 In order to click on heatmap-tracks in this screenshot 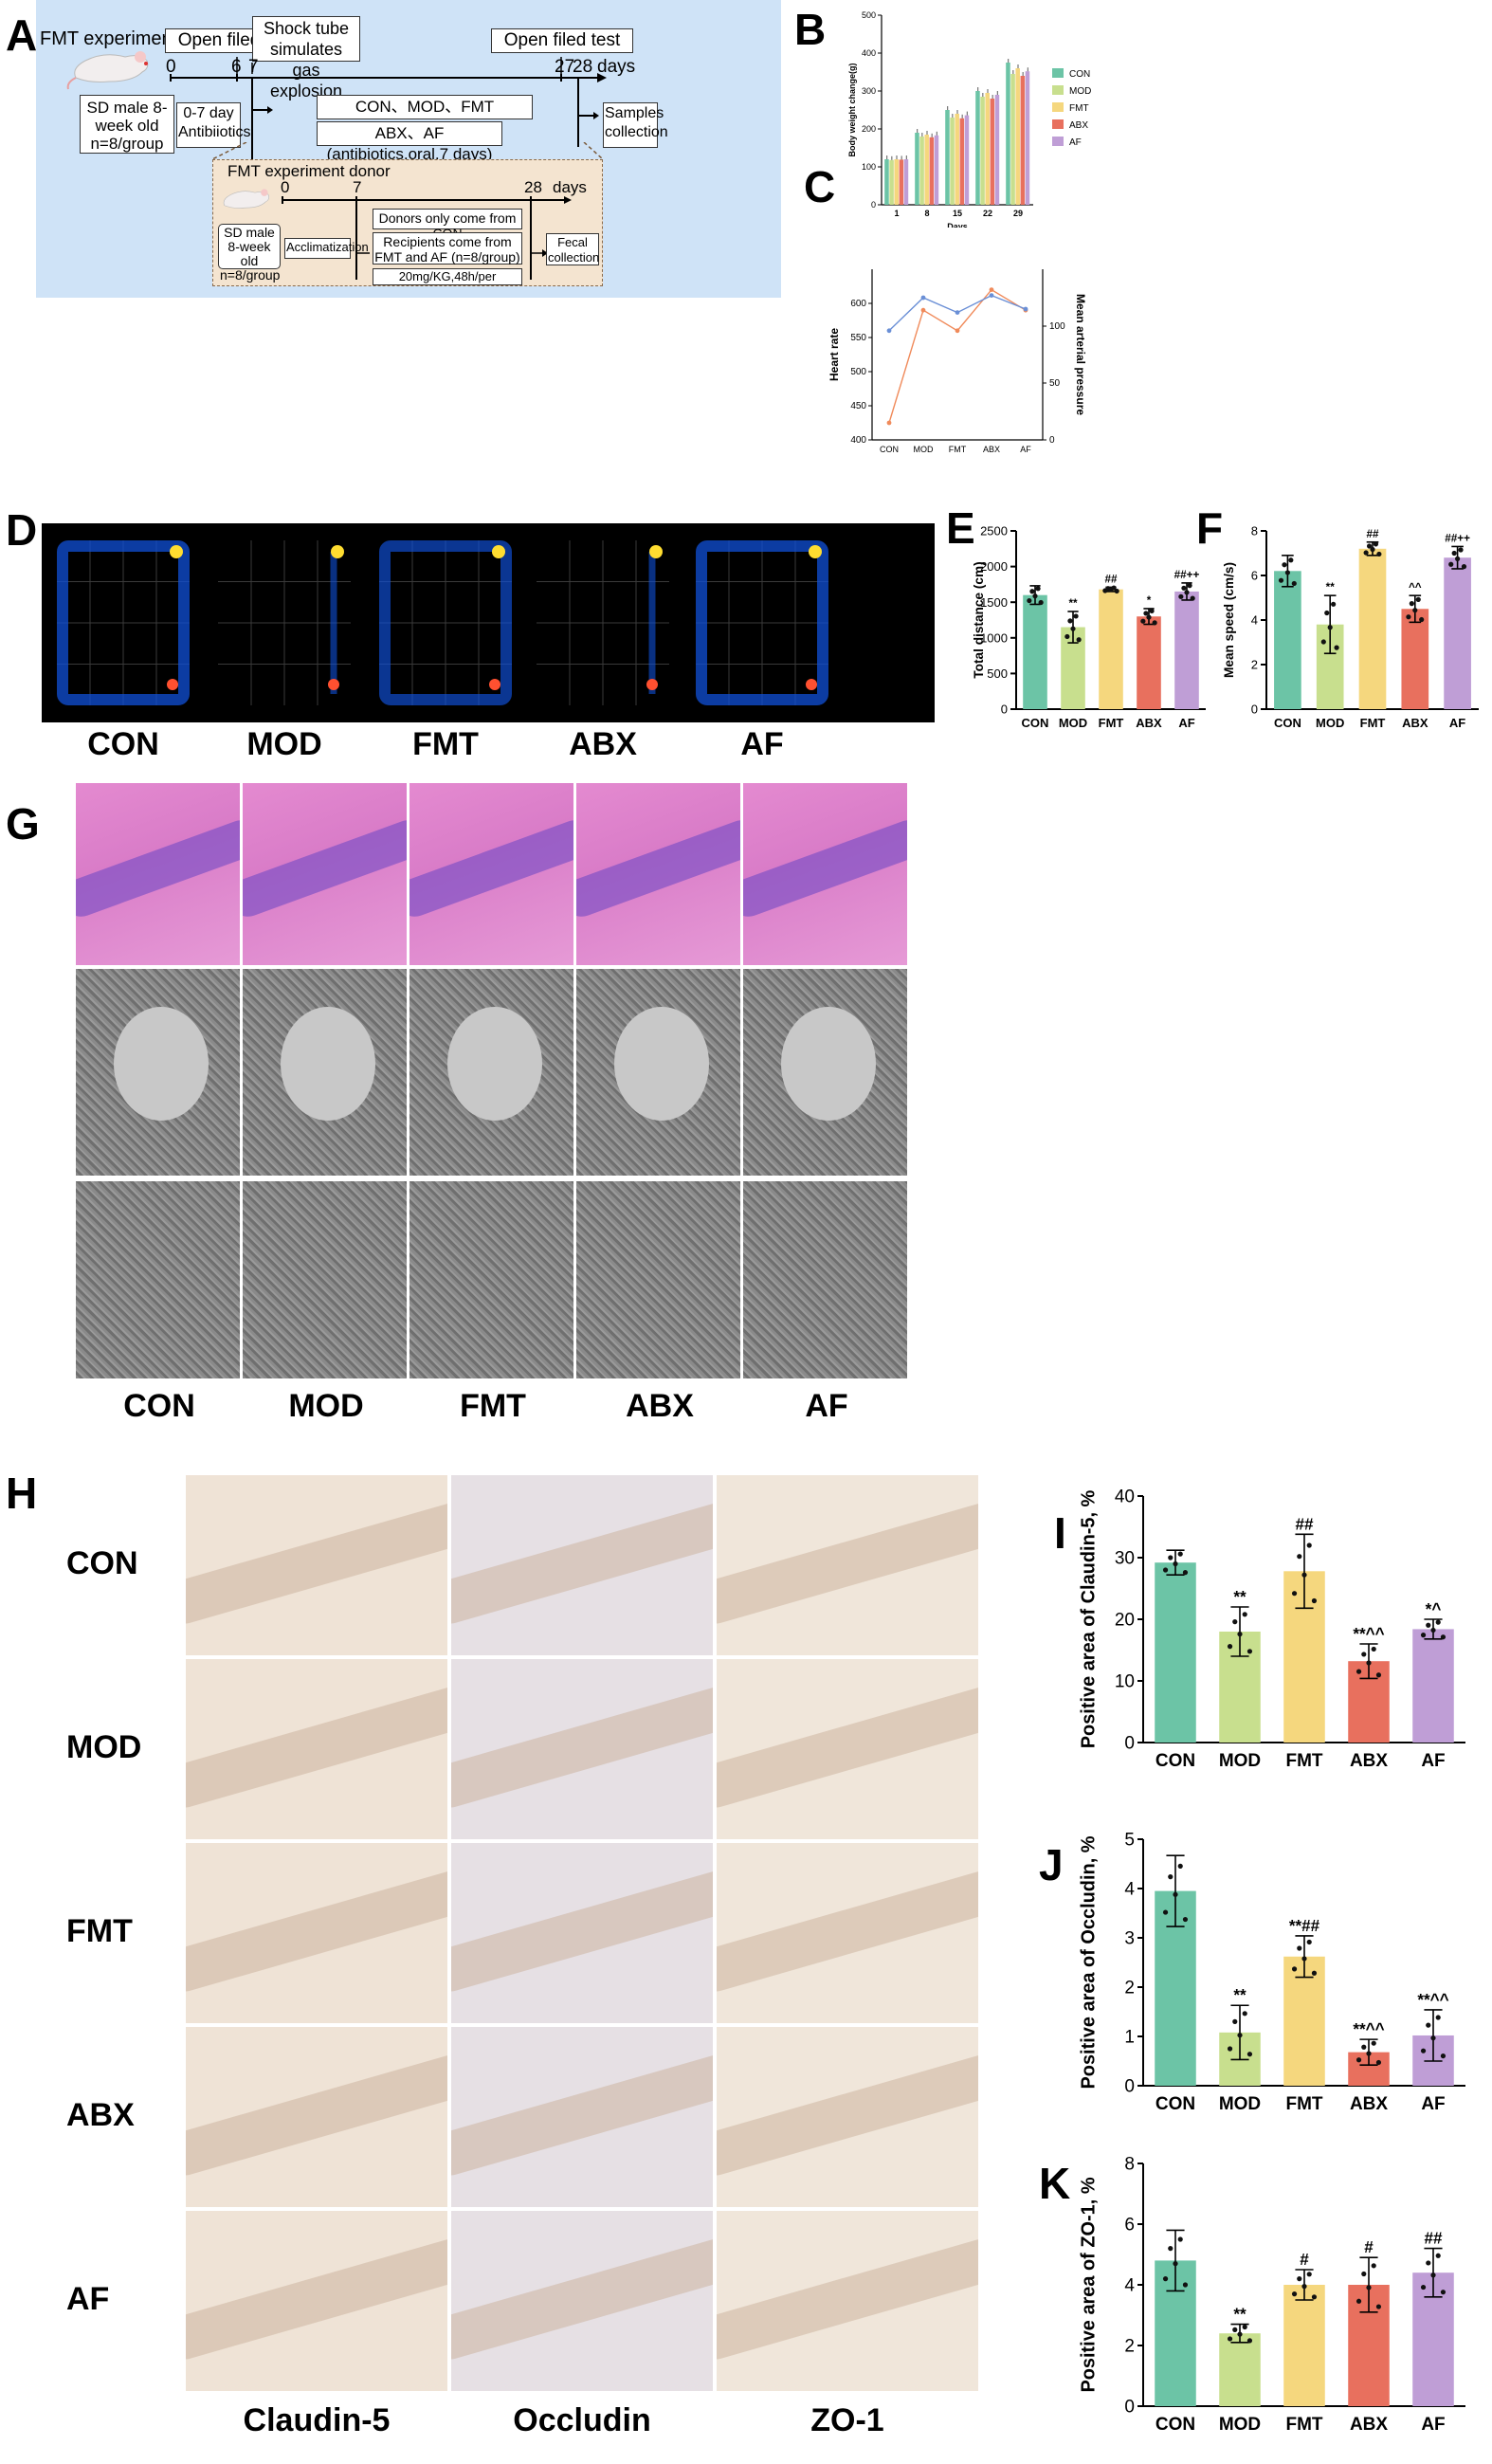, I will do `click(442, 622)`.